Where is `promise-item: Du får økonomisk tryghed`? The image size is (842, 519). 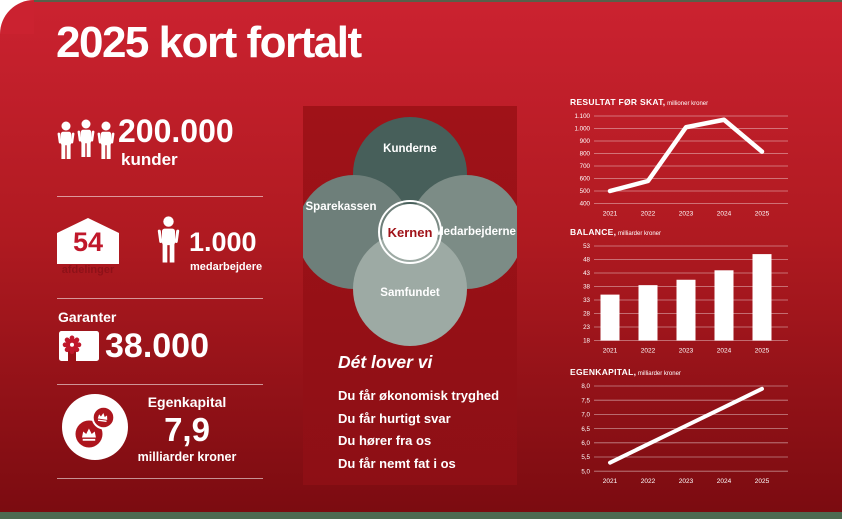
promise-item: Du får økonomisk tryghed is located at coordinates (419, 395).